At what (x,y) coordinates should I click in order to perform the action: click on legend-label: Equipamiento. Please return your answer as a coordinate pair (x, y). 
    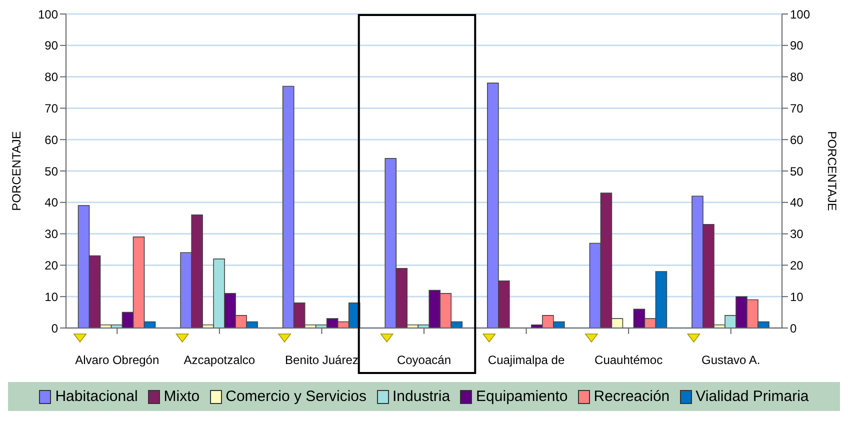
    Looking at the image, I should click on (522, 396).